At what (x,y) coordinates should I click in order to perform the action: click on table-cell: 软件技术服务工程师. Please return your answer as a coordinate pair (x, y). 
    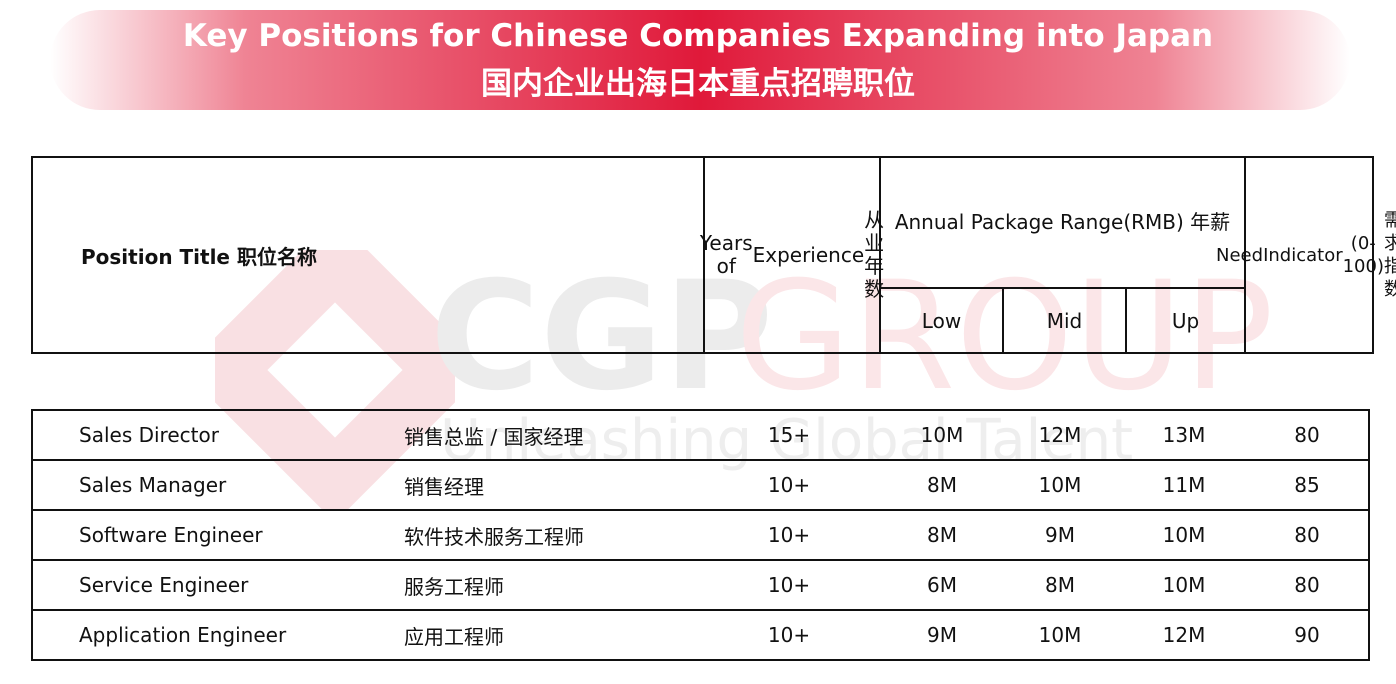
    Looking at the image, I should click on (494, 536).